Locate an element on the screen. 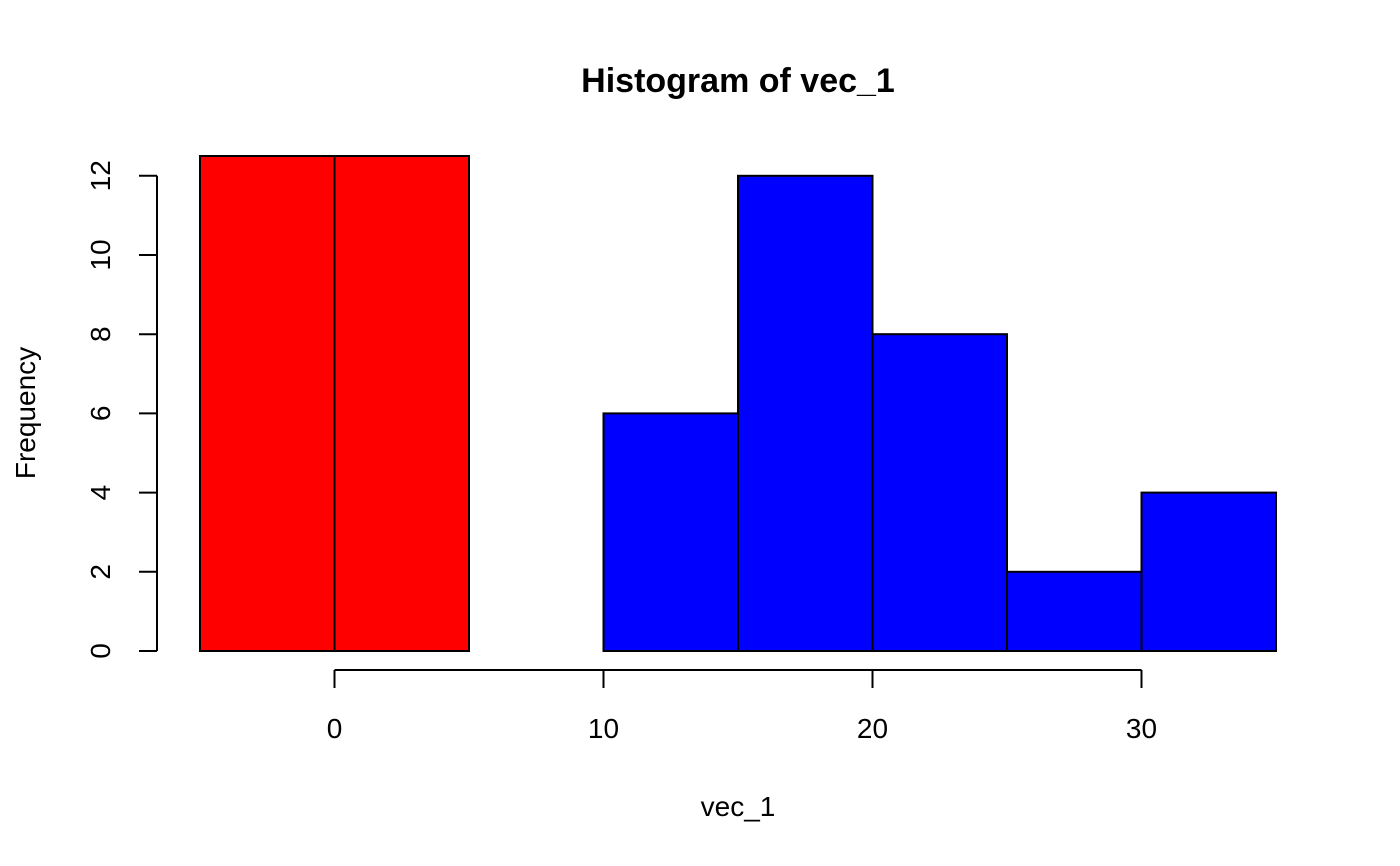 The image size is (1400, 866). x-axis: 0 10 20 30 is located at coordinates (742, 706).